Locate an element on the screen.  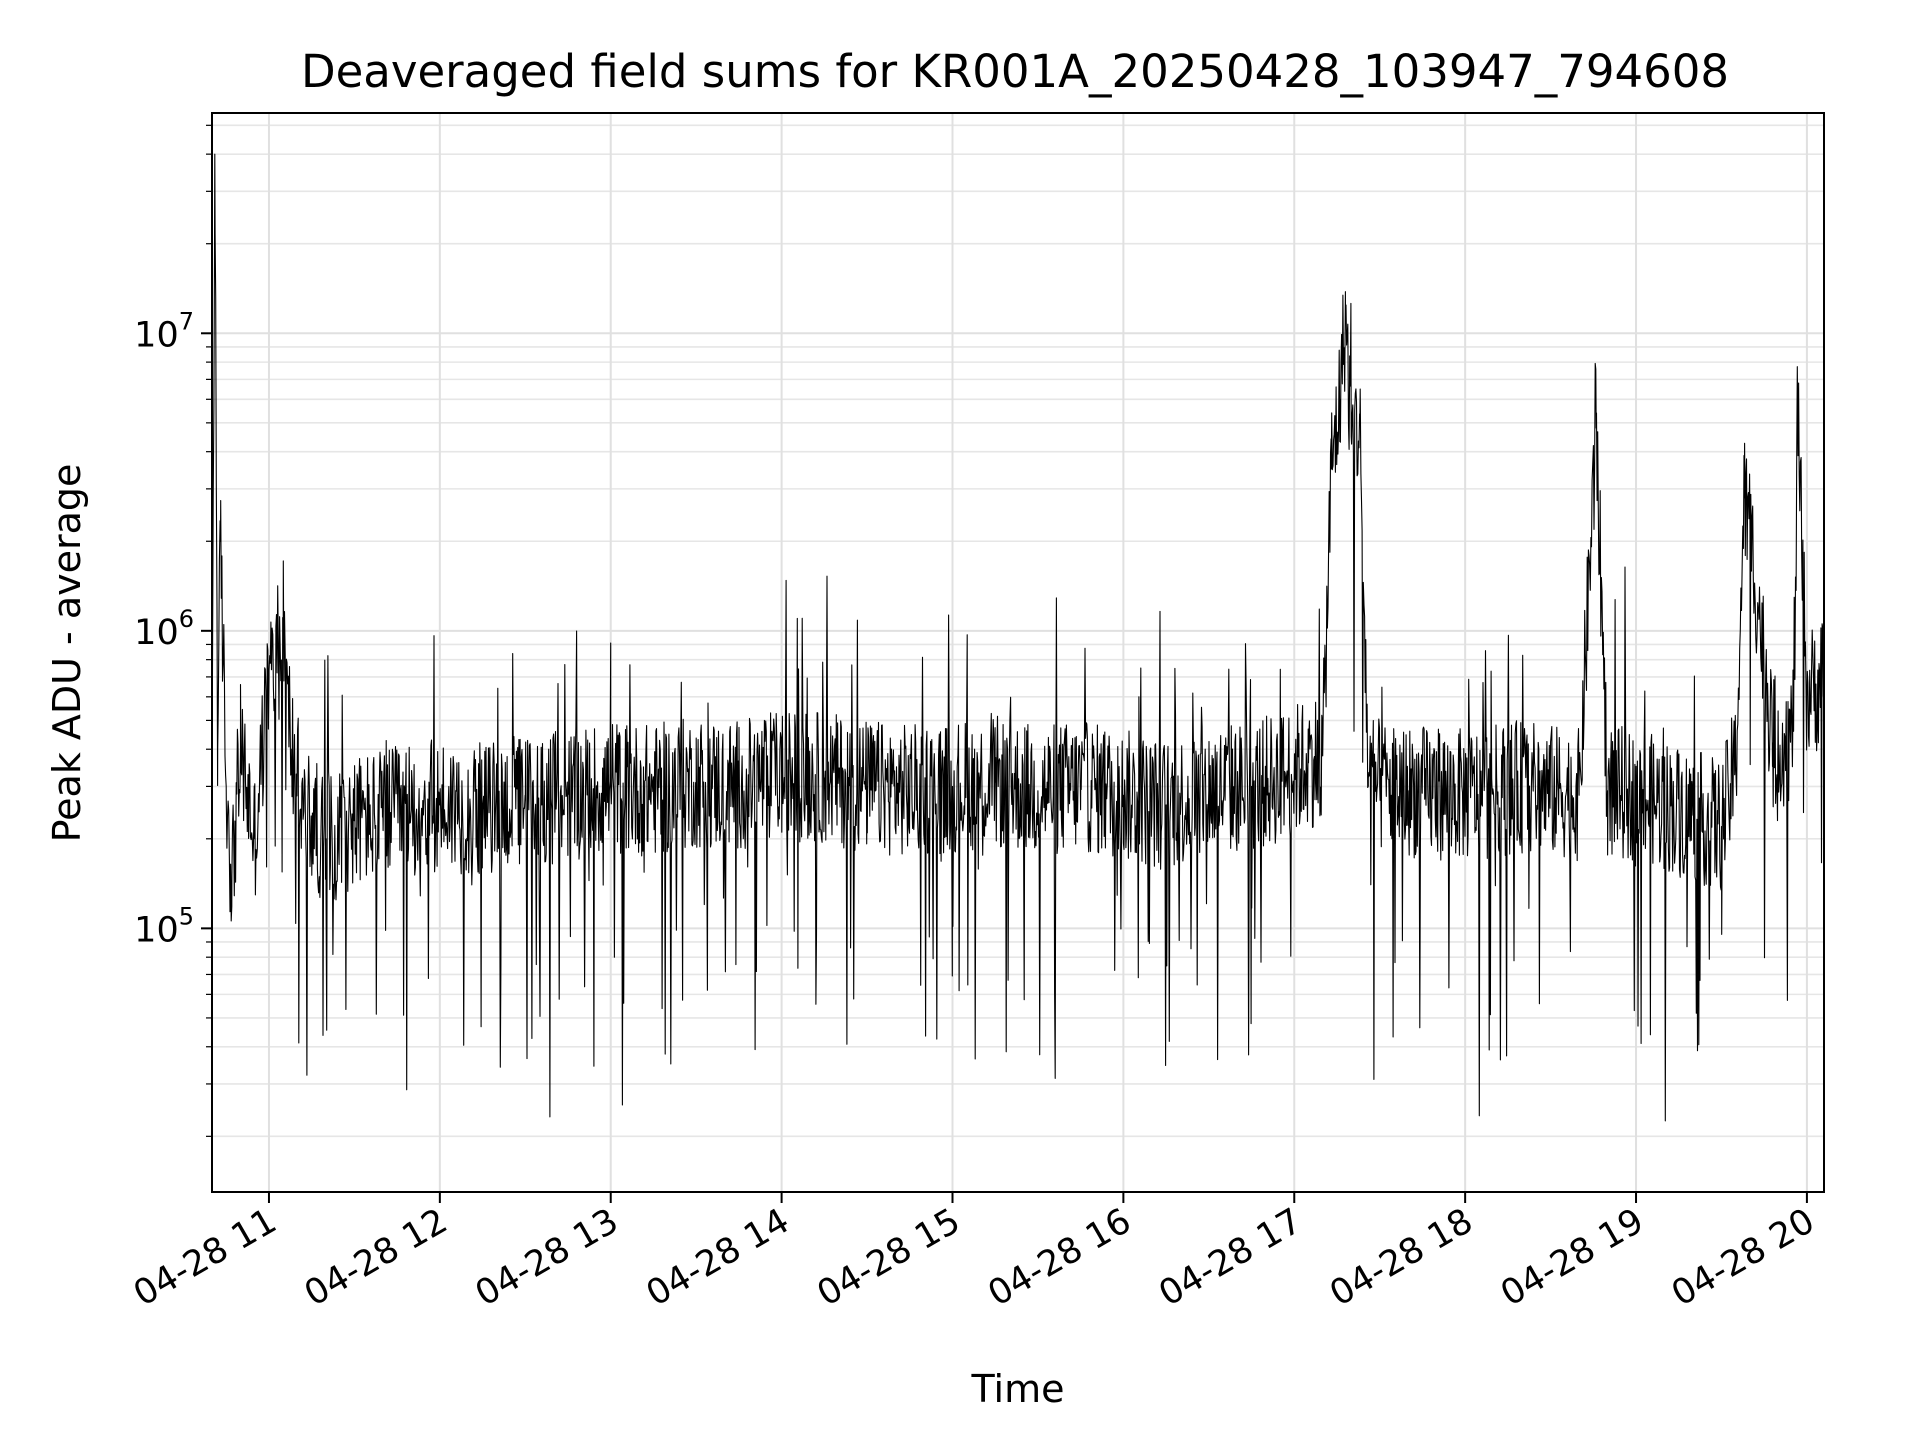
x-tick-label: 04-28 16 is located at coordinates (1060, 1257).